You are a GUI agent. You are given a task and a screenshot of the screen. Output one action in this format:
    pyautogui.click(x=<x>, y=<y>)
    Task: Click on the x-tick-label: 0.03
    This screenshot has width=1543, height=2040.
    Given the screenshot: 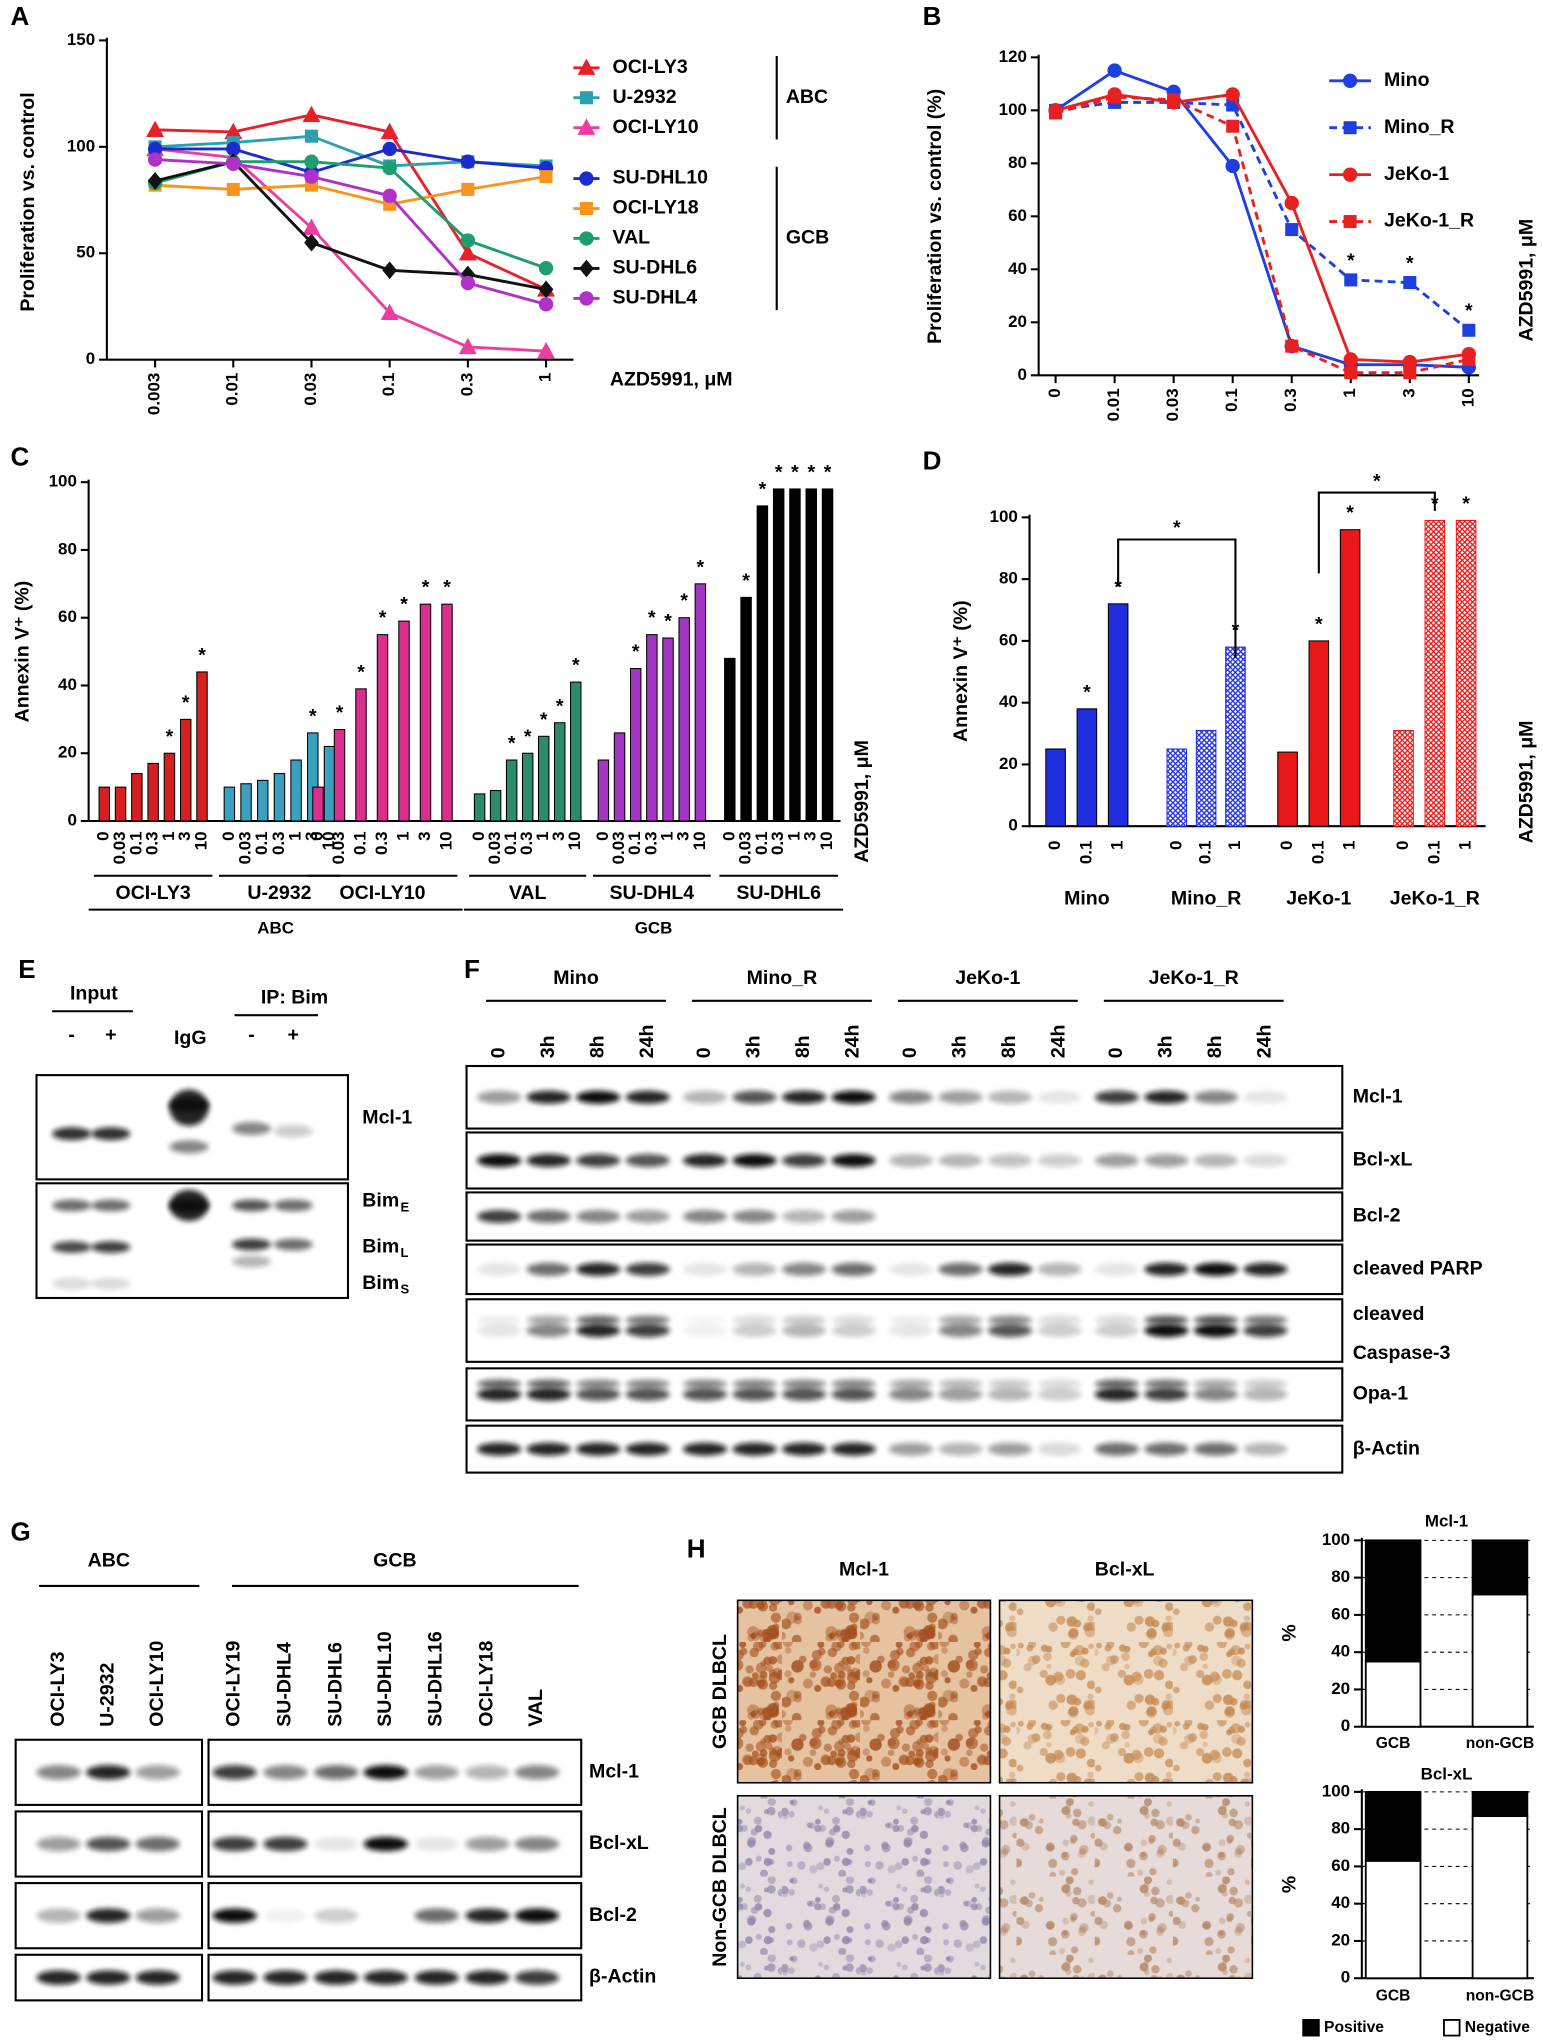 What is the action you would take?
    pyautogui.click(x=338, y=847)
    